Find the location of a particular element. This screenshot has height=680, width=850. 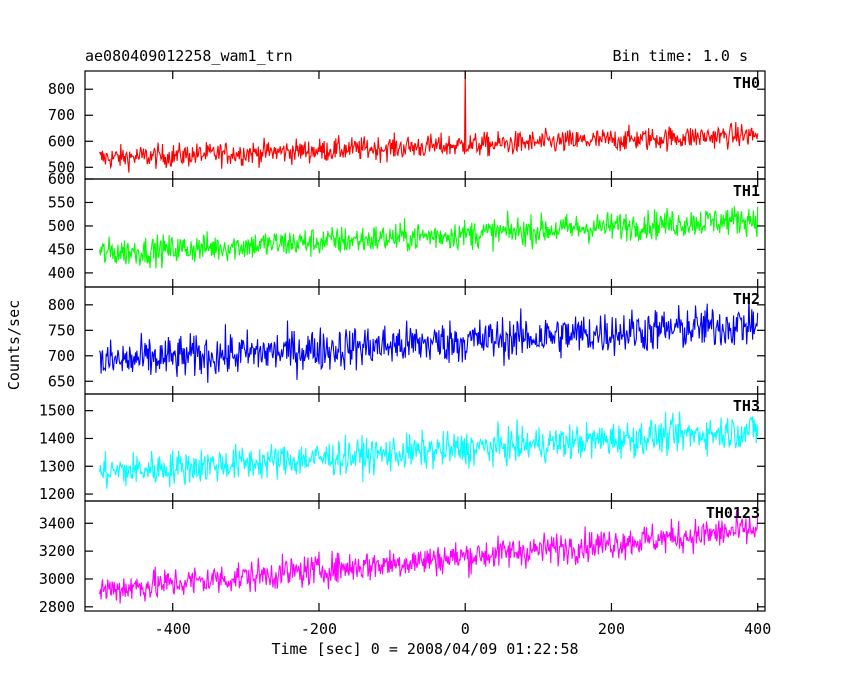

series-line-th1 is located at coordinates (429, 237).